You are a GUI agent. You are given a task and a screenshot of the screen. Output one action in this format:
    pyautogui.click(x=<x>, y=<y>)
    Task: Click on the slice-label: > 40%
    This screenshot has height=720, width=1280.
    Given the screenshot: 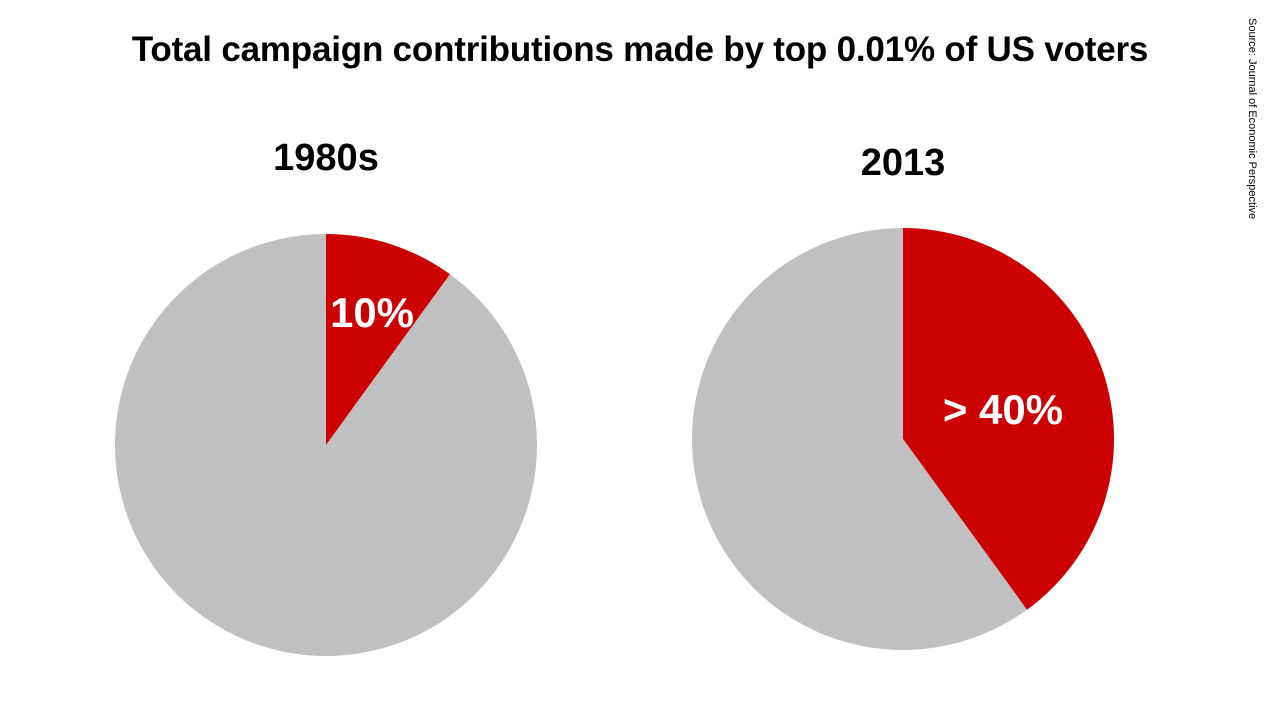 What is the action you would take?
    pyautogui.click(x=1003, y=409)
    